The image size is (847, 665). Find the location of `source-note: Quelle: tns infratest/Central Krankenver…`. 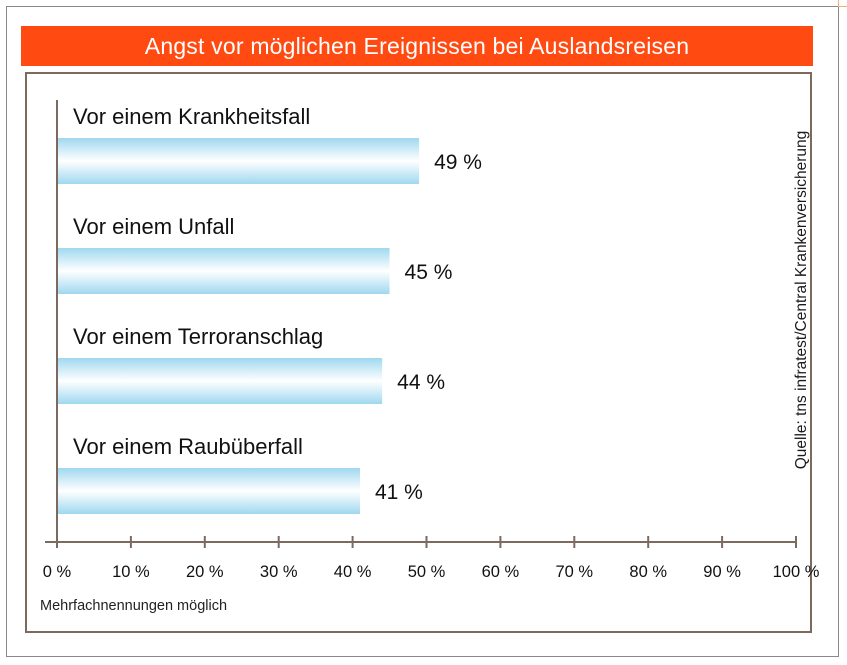

source-note: Quelle: tns infratest/Central Krankenver… is located at coordinates (801, 300).